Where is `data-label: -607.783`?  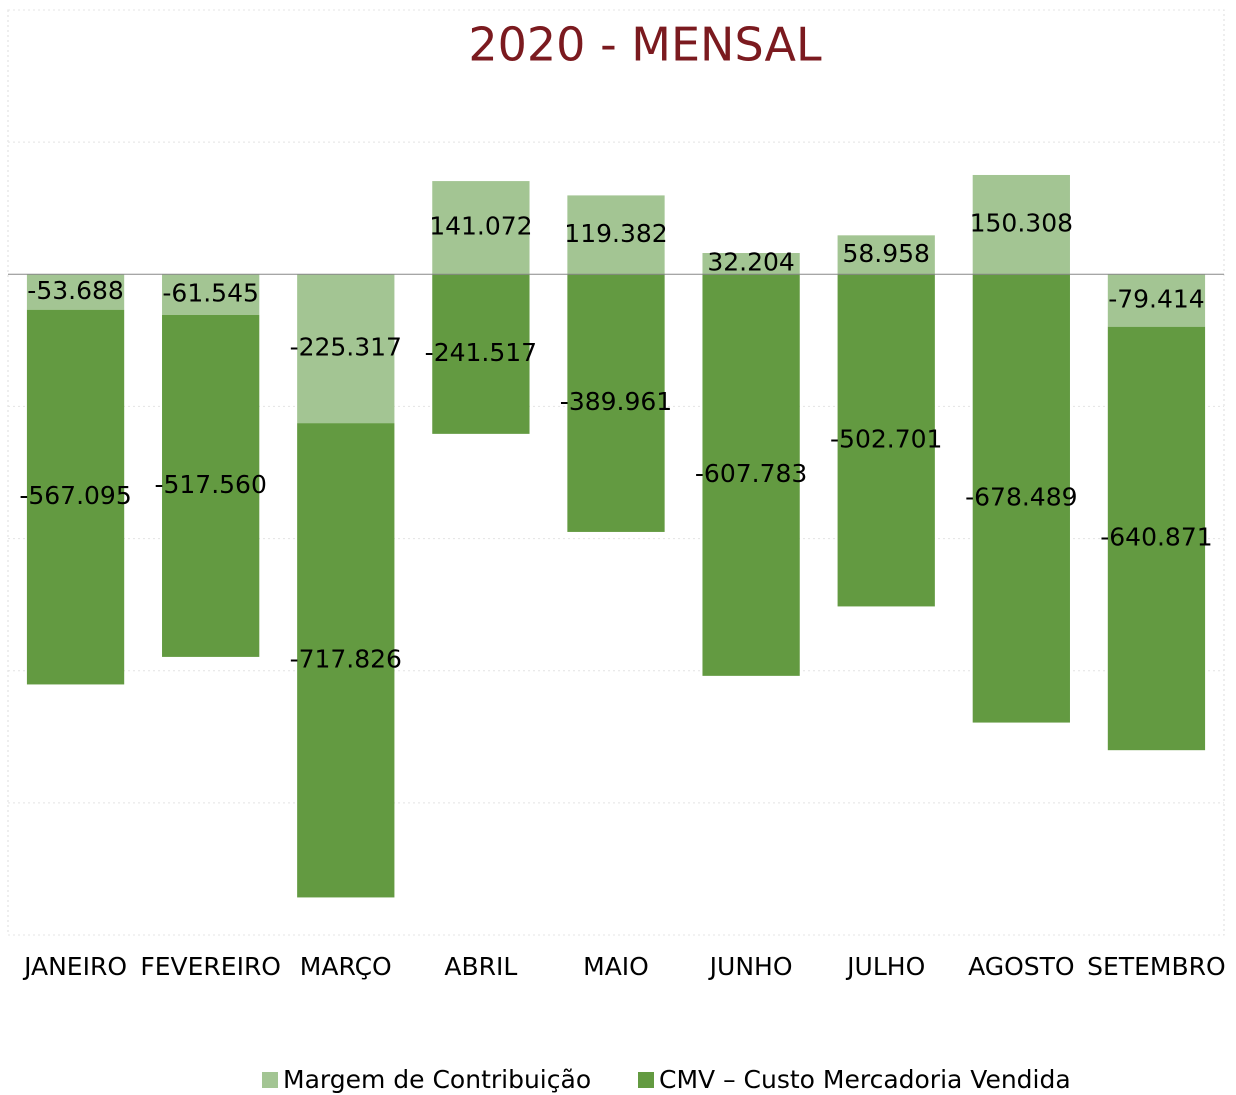
data-label: -607.783 is located at coordinates (751, 473).